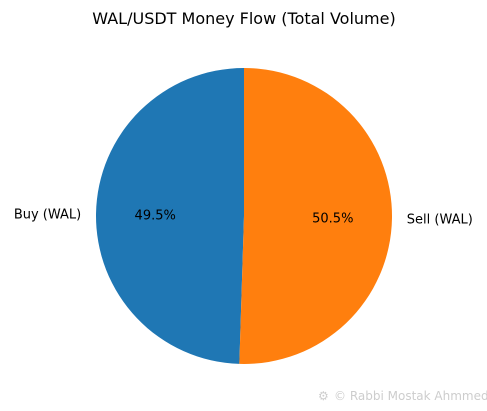 This screenshot has width=487, height=411. Describe the element at coordinates (47, 214) in the screenshot. I see `slice-label-buy: Buy (WAL)` at that location.